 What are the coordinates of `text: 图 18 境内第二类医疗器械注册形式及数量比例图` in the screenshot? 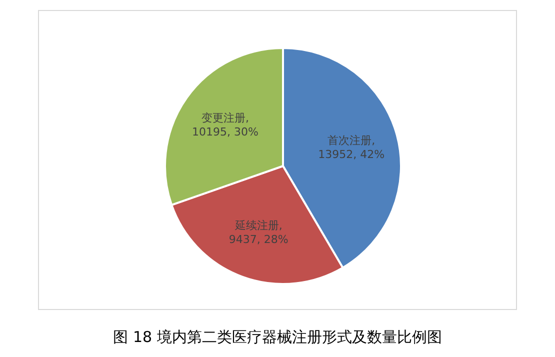 It's located at (277, 337).